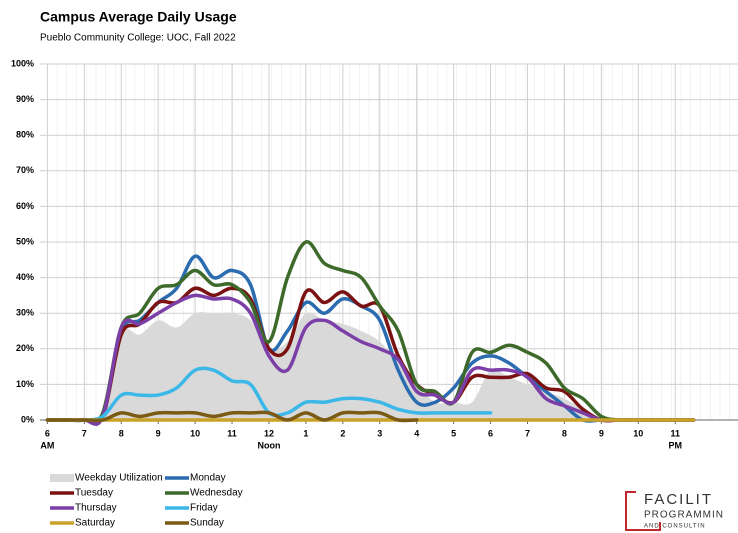 This screenshot has height=533, width=738. Describe the element at coordinates (232, 416) in the screenshot. I see `line` at that location.